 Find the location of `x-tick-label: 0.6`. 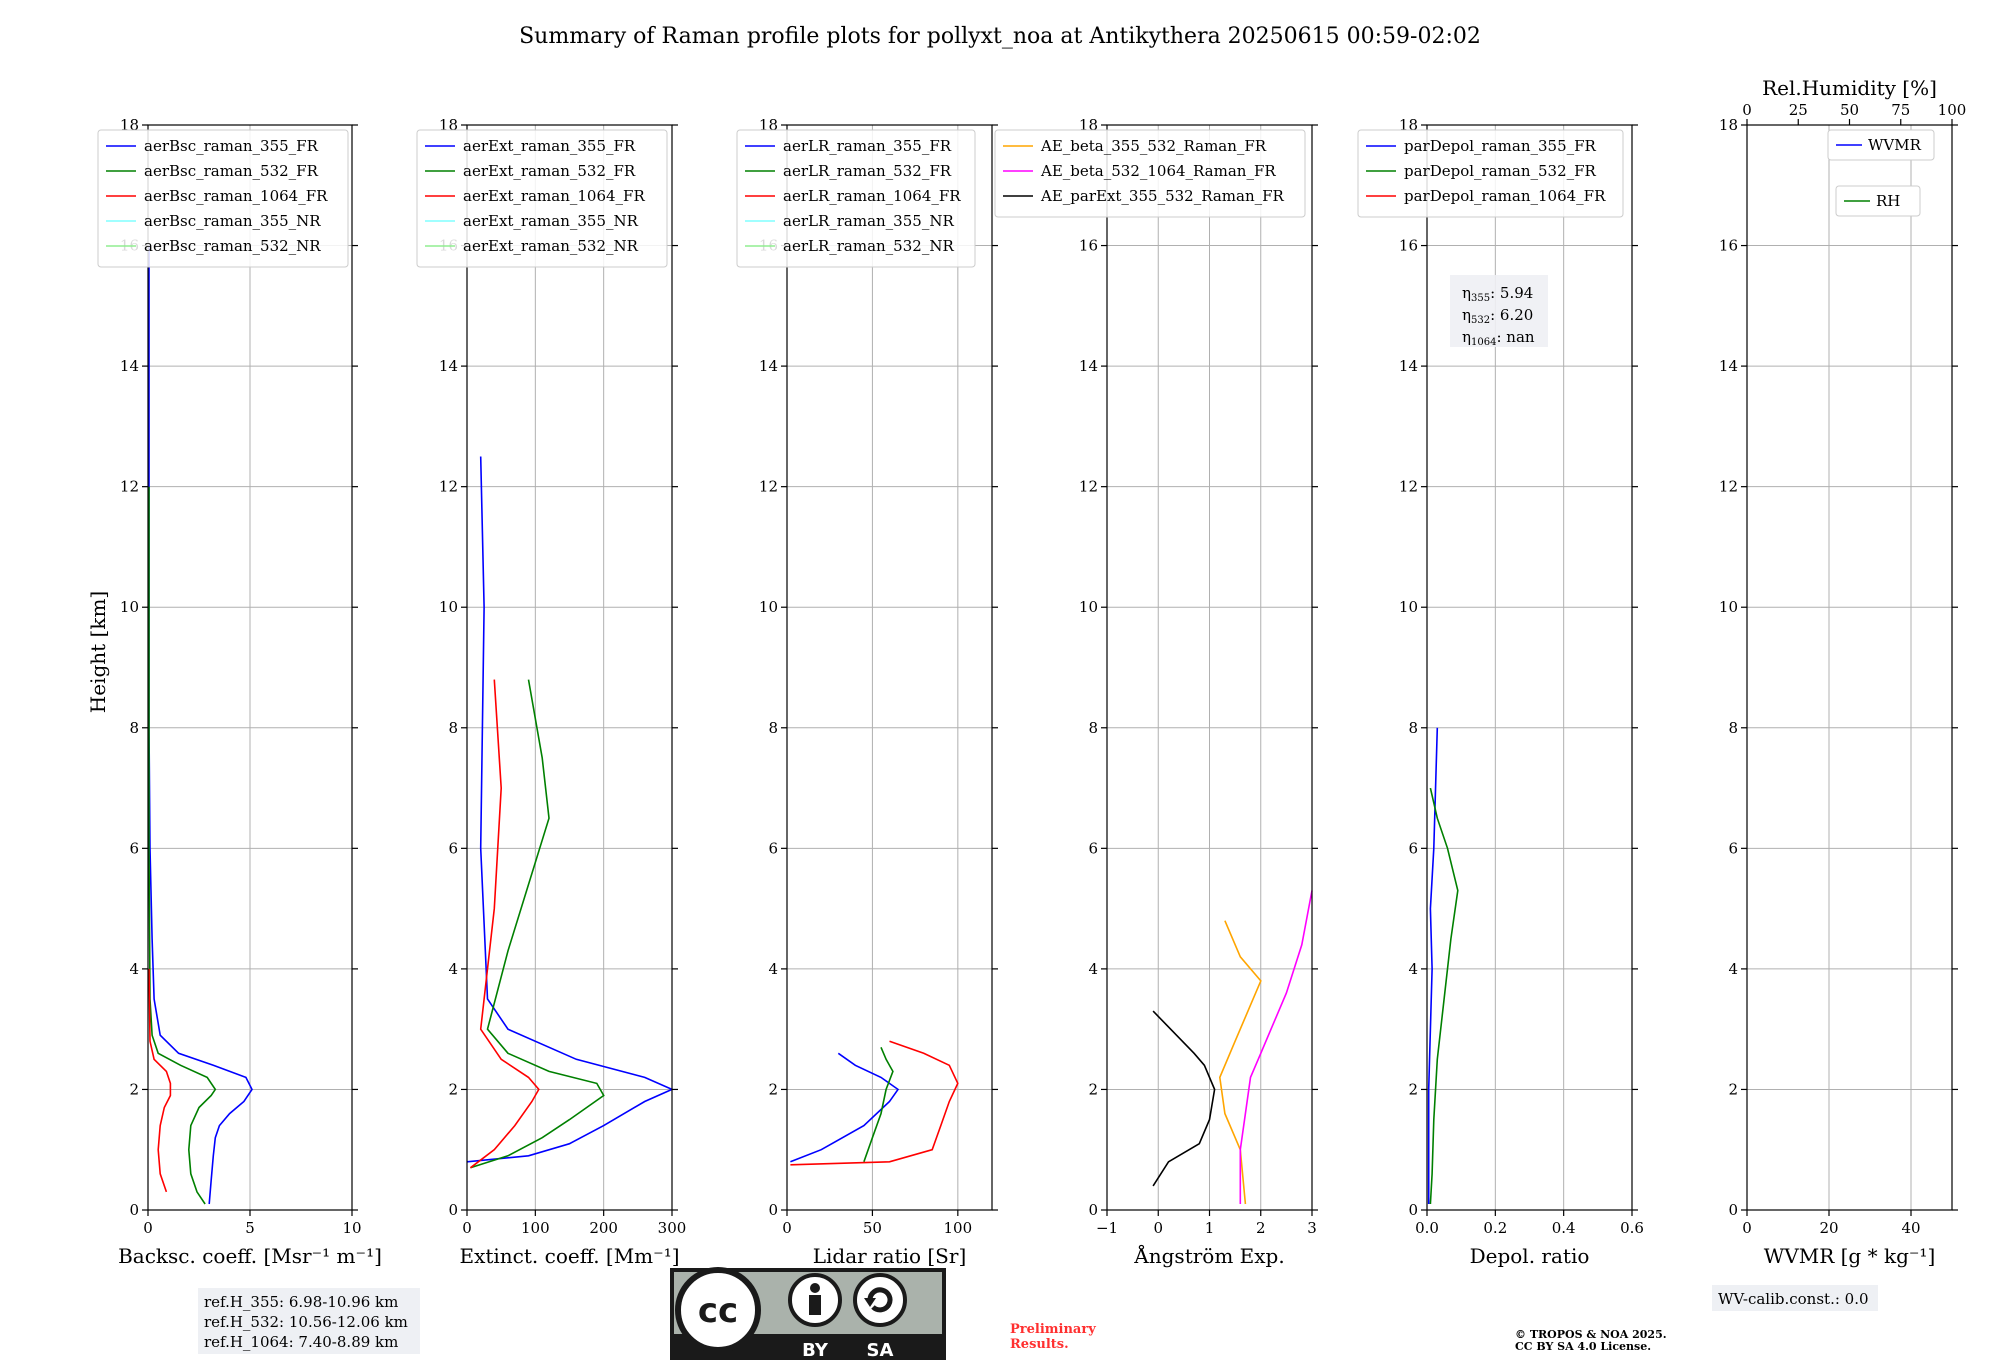

x-tick-label: 0.6 is located at coordinates (1632, 1228).